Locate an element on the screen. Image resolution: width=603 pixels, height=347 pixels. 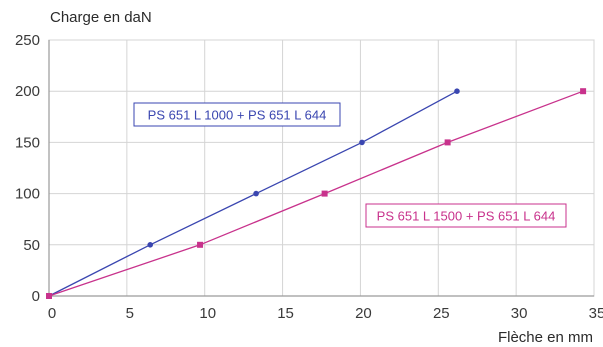
y-tick-label: 100 is located at coordinates (27, 194).